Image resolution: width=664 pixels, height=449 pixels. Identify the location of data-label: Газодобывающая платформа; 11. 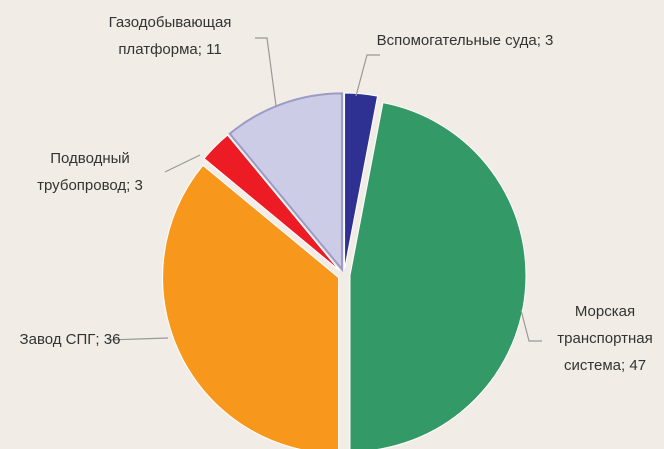
(170, 36).